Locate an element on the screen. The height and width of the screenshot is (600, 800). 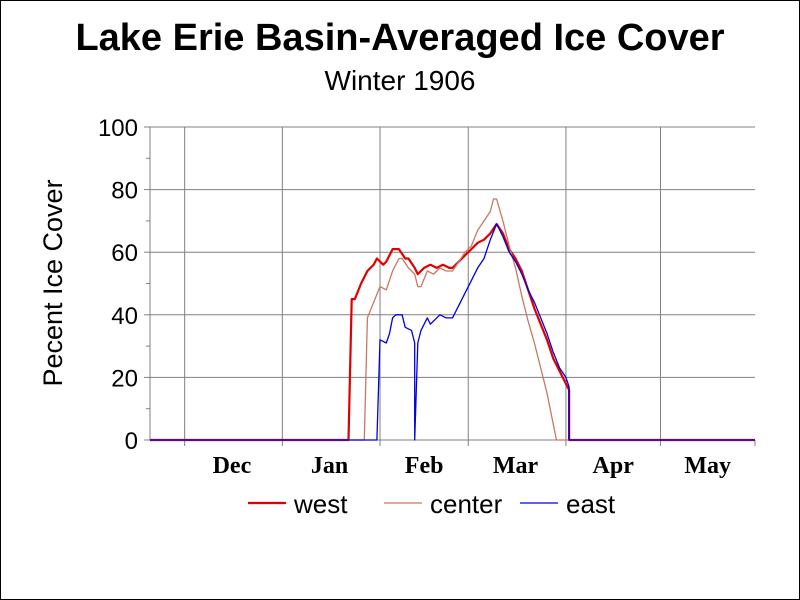
y-tick-label: 40 is located at coordinates (124, 316).